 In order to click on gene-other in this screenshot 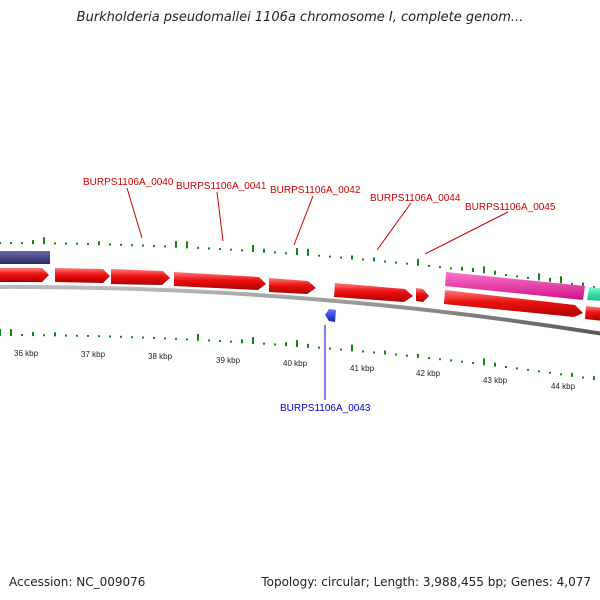, I will do `click(593, 294)`.